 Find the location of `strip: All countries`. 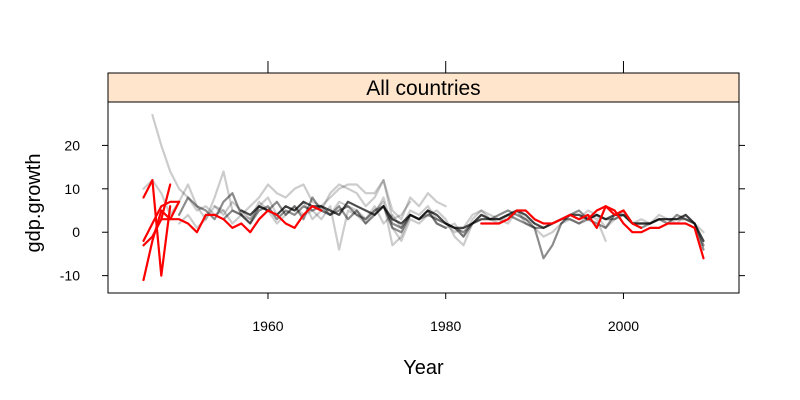

strip: All countries is located at coordinates (423, 87).